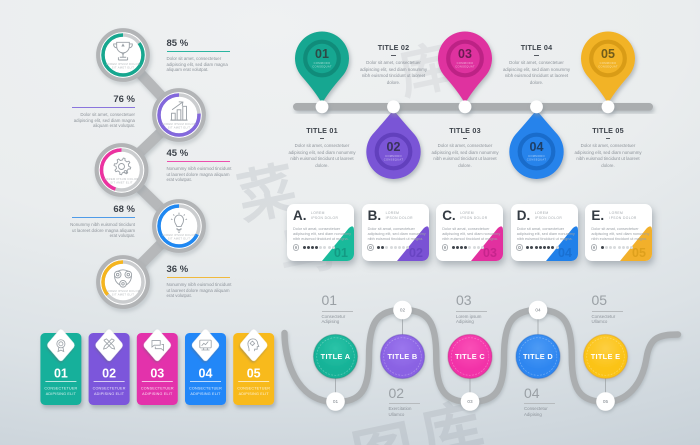 The height and width of the screenshot is (445, 700). I want to click on svg-text: TITLE A, so click(336, 356).